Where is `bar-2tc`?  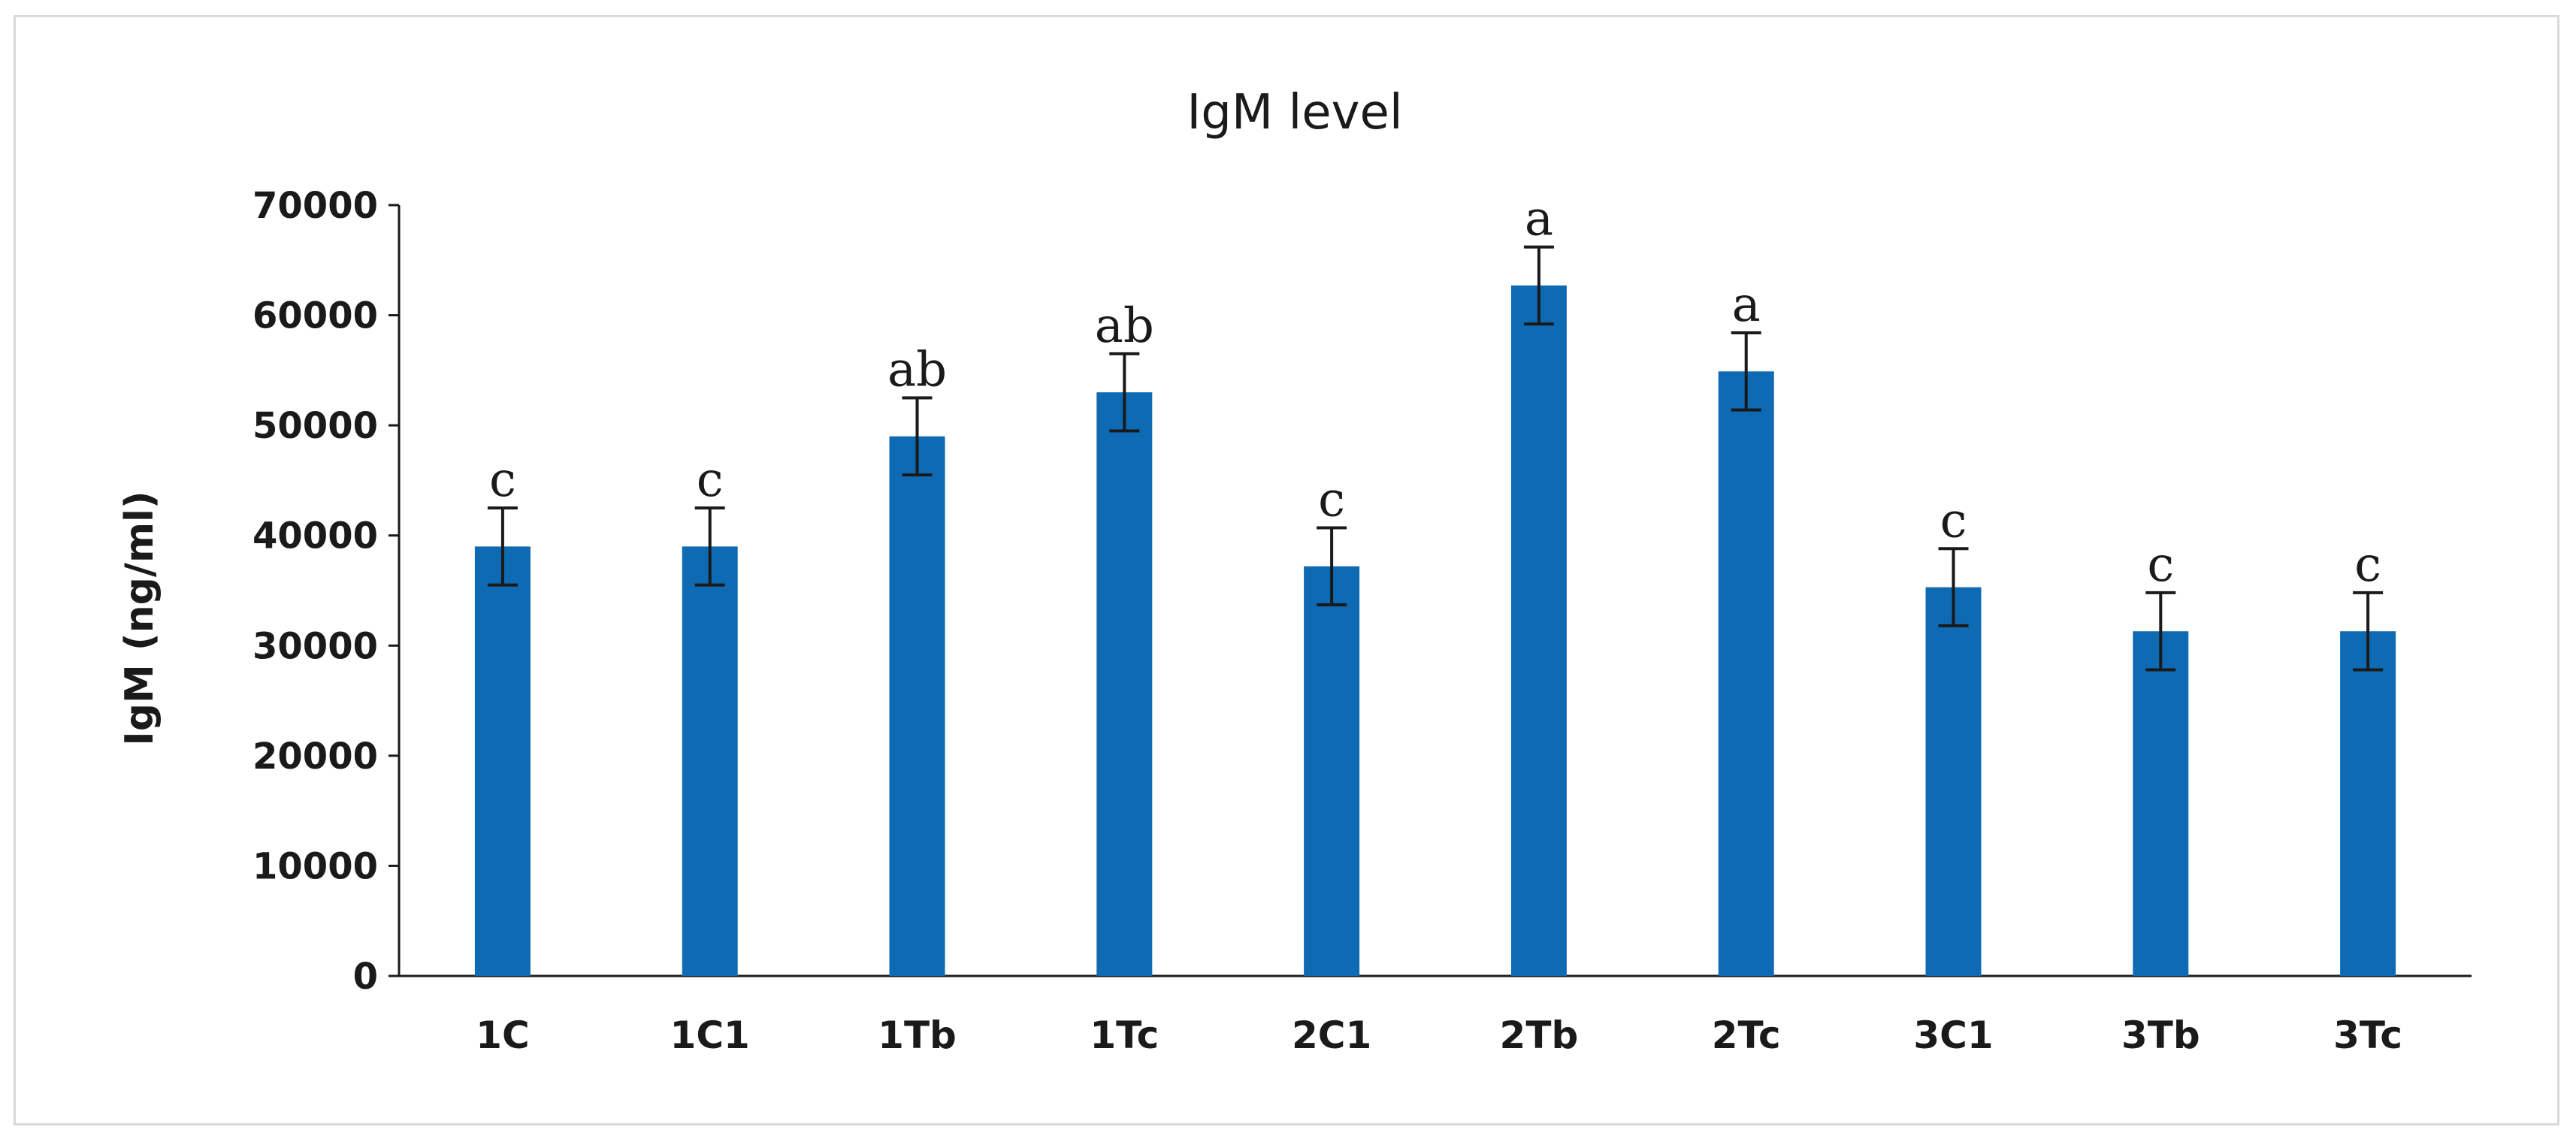 bar-2tc is located at coordinates (1747, 673).